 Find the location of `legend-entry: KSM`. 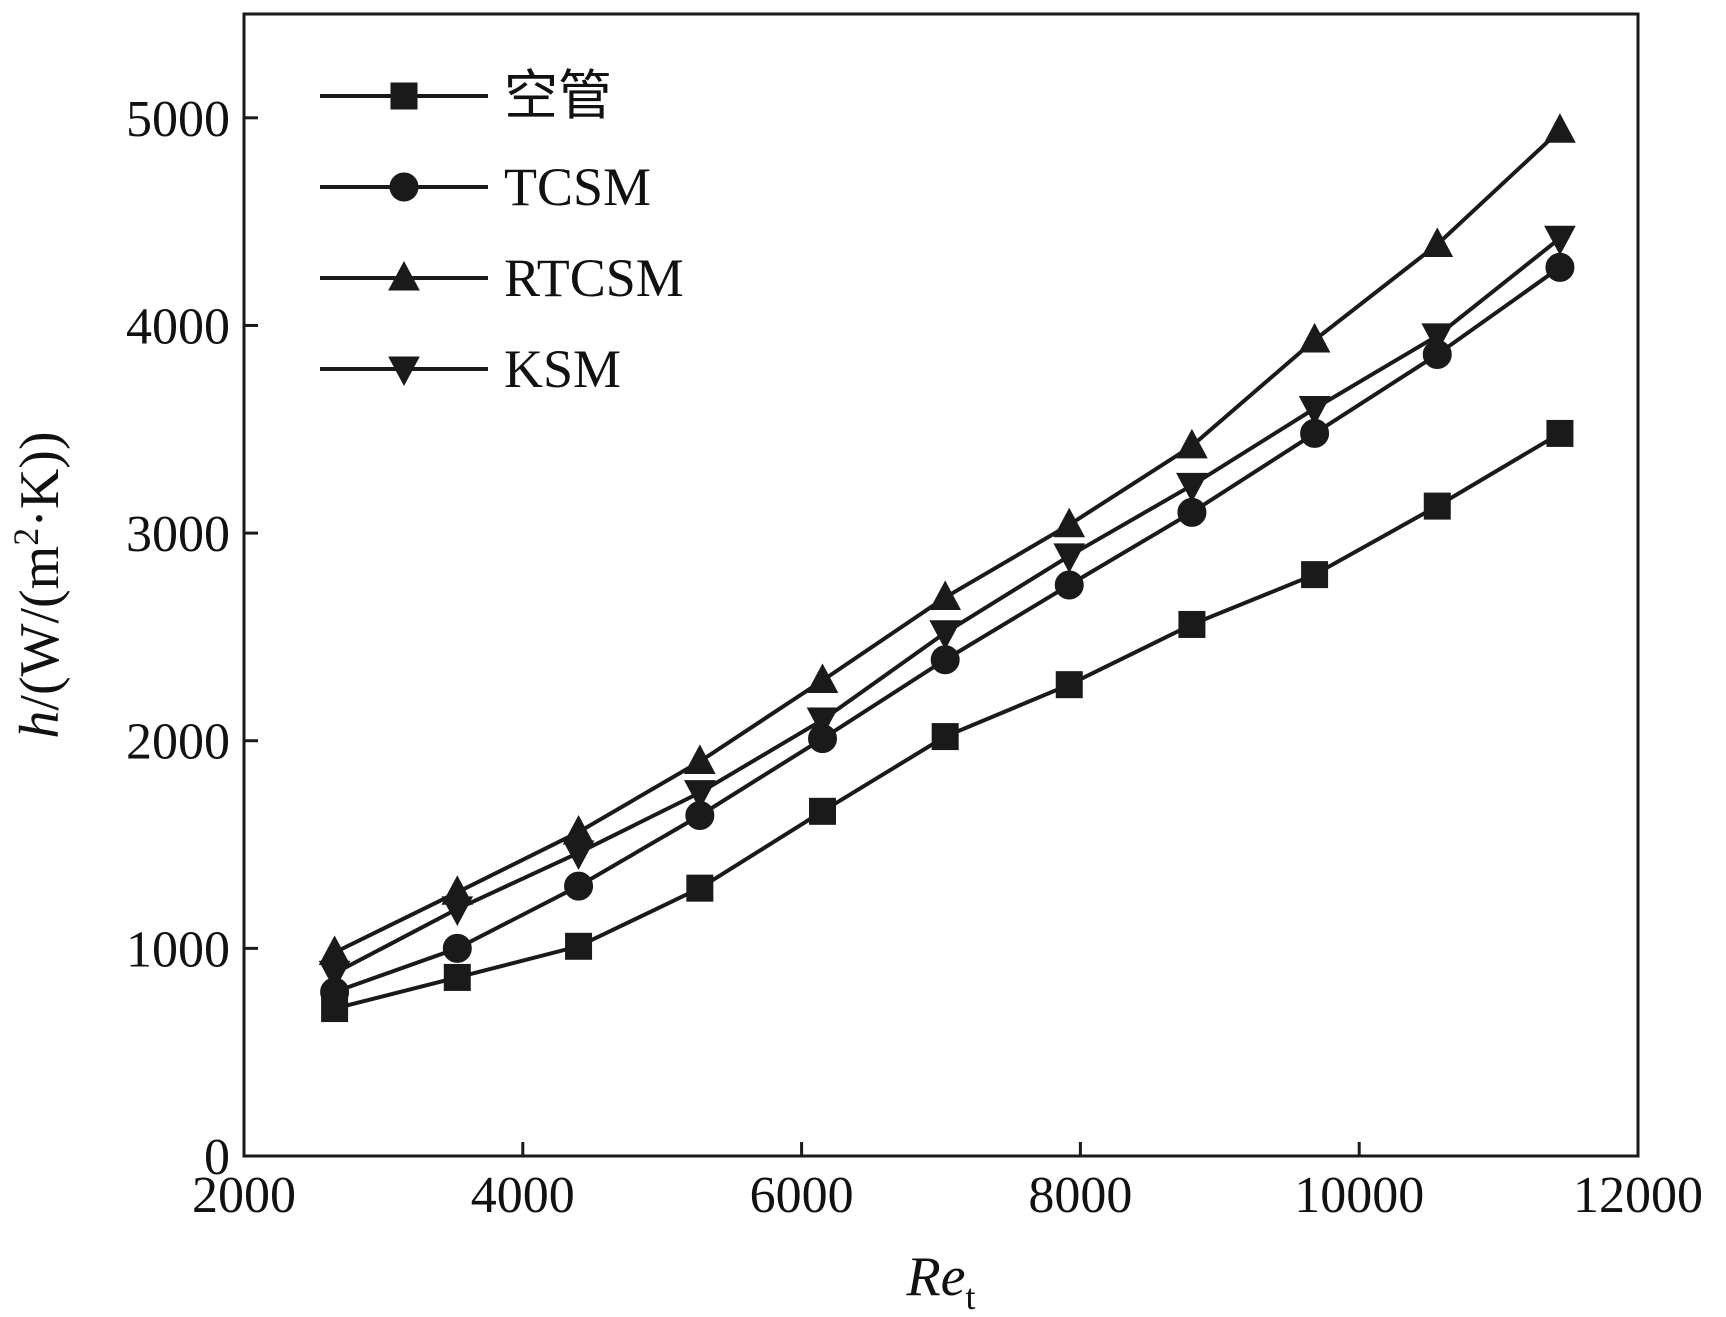

legend-entry: KSM is located at coordinates (470, 369).